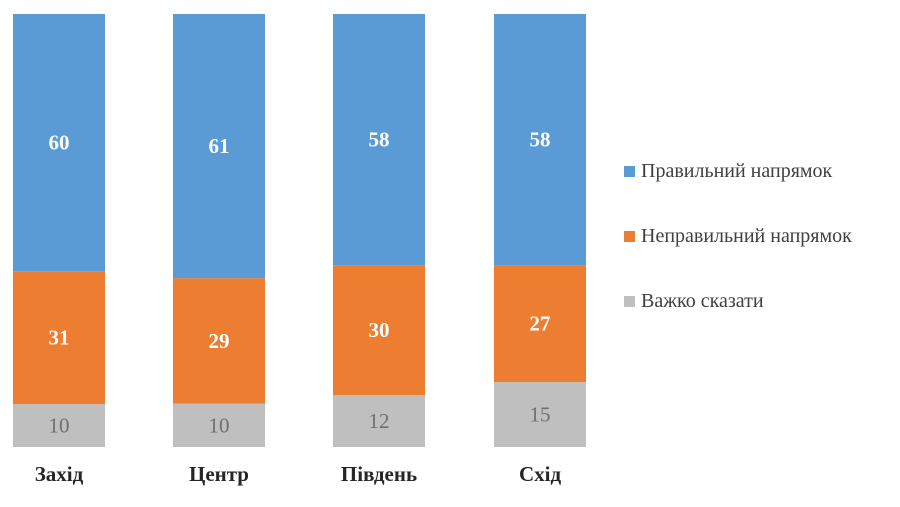 The image size is (900, 507). I want to click on data-label: 30, so click(379, 330).